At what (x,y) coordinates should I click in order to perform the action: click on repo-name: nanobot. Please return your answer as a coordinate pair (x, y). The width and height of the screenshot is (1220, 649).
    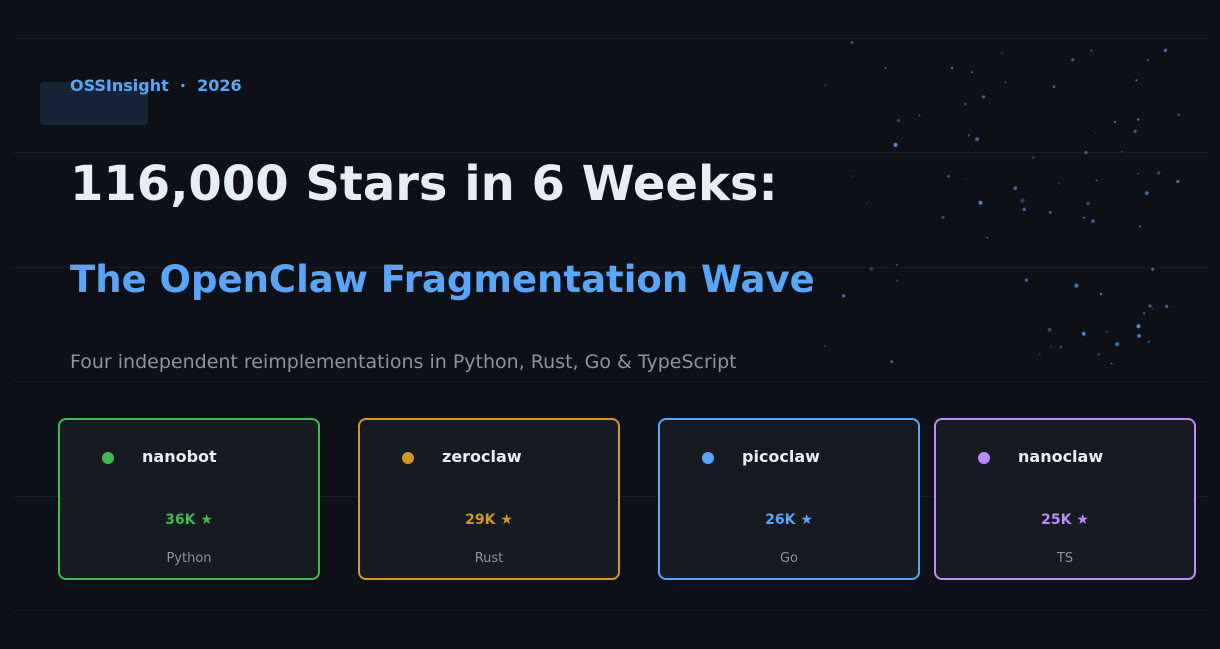
    Looking at the image, I should click on (179, 456).